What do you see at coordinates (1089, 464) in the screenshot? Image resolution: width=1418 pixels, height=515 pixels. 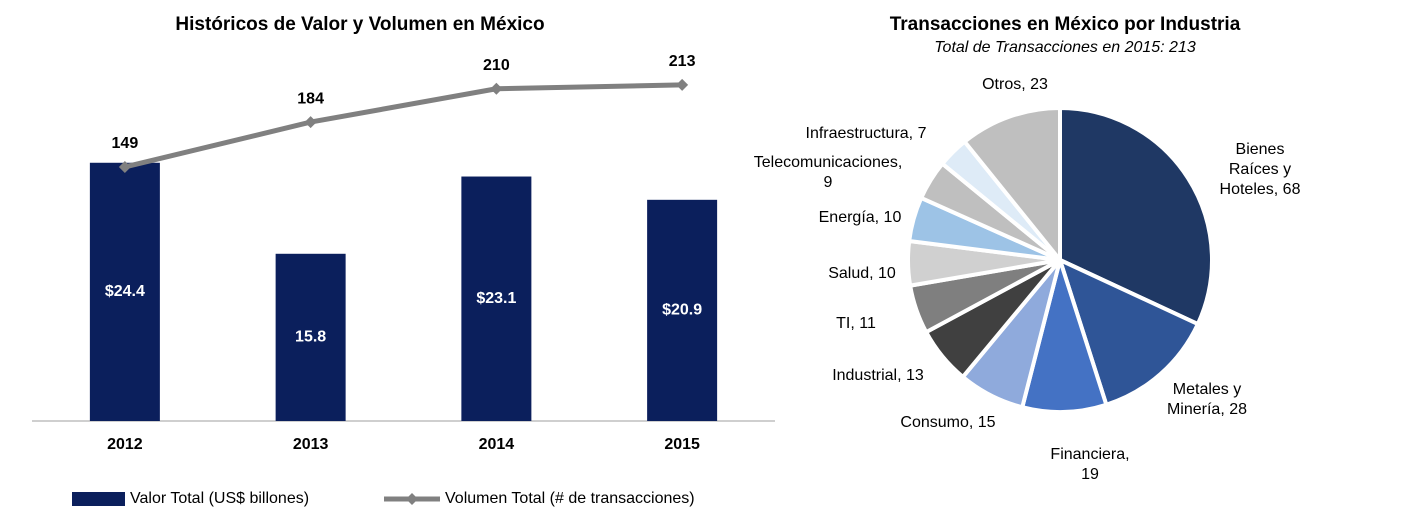 I see `data-label: Financiera, 19` at bounding box center [1089, 464].